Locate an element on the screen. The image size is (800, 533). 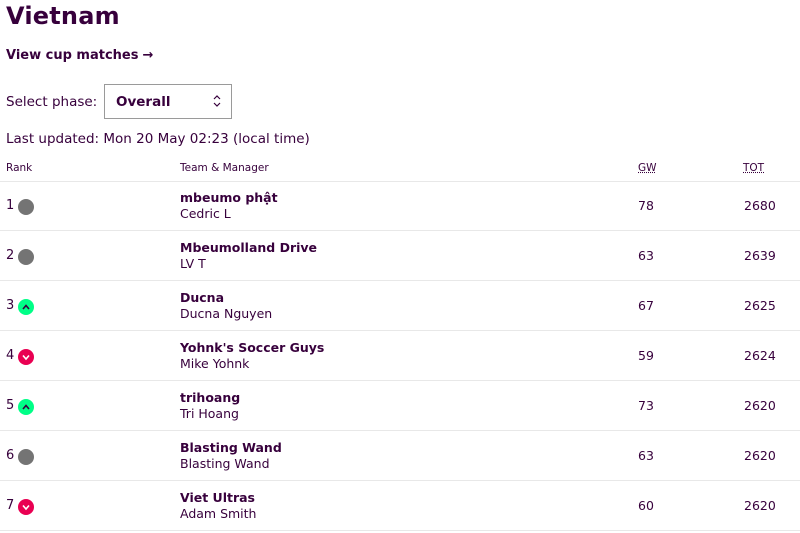
team-name-link: trihoang is located at coordinates (210, 397).